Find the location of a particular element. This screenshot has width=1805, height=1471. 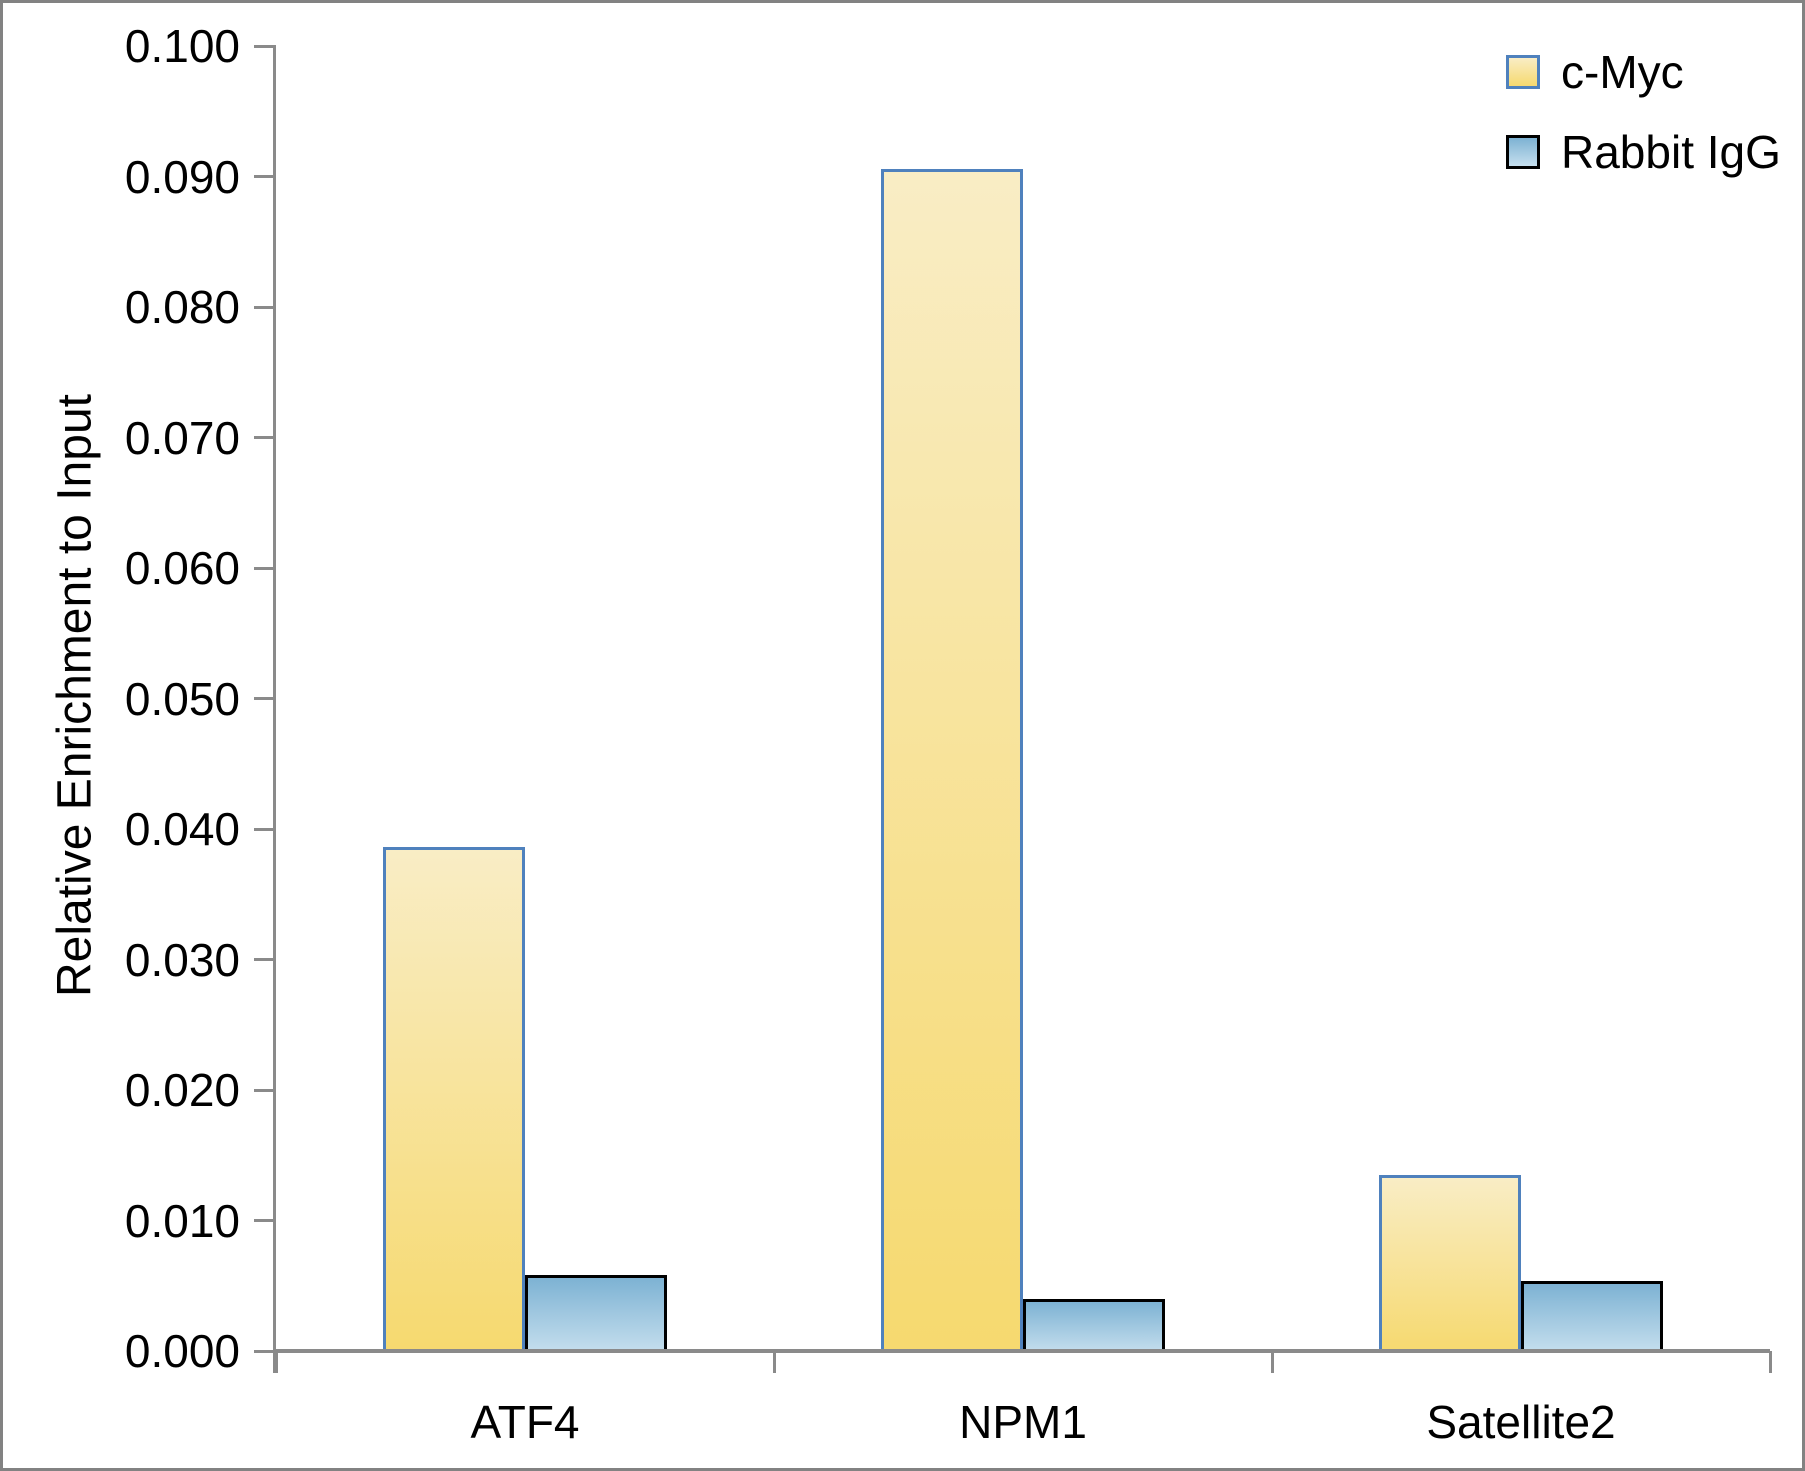

y-tick-label: 0.020 is located at coordinates (182, 1090).